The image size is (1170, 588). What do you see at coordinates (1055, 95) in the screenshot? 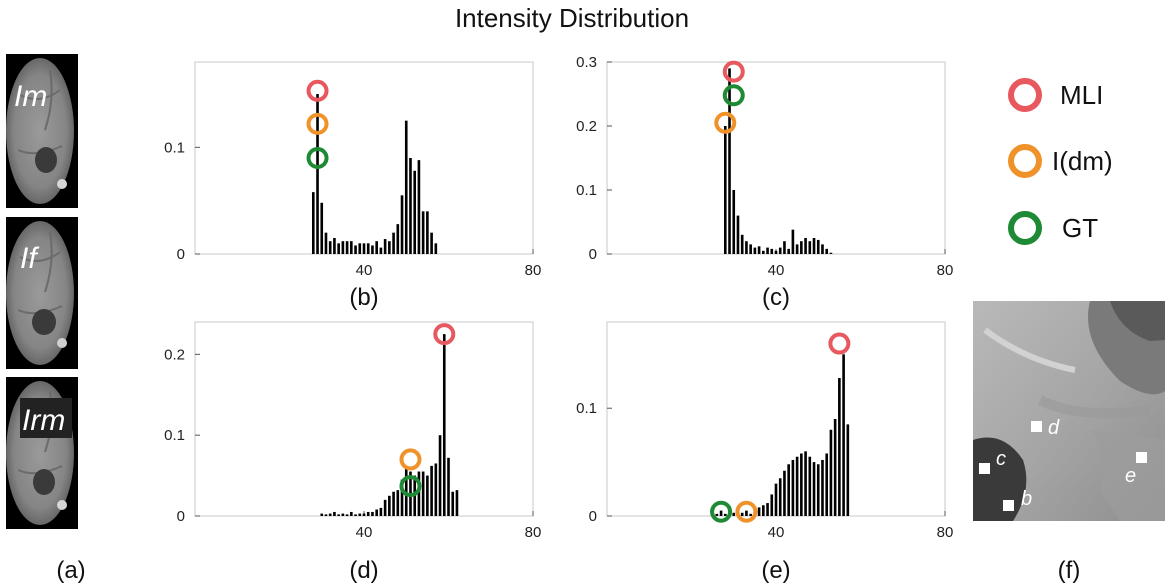
I see `legend-item-mli: MLI` at bounding box center [1055, 95].